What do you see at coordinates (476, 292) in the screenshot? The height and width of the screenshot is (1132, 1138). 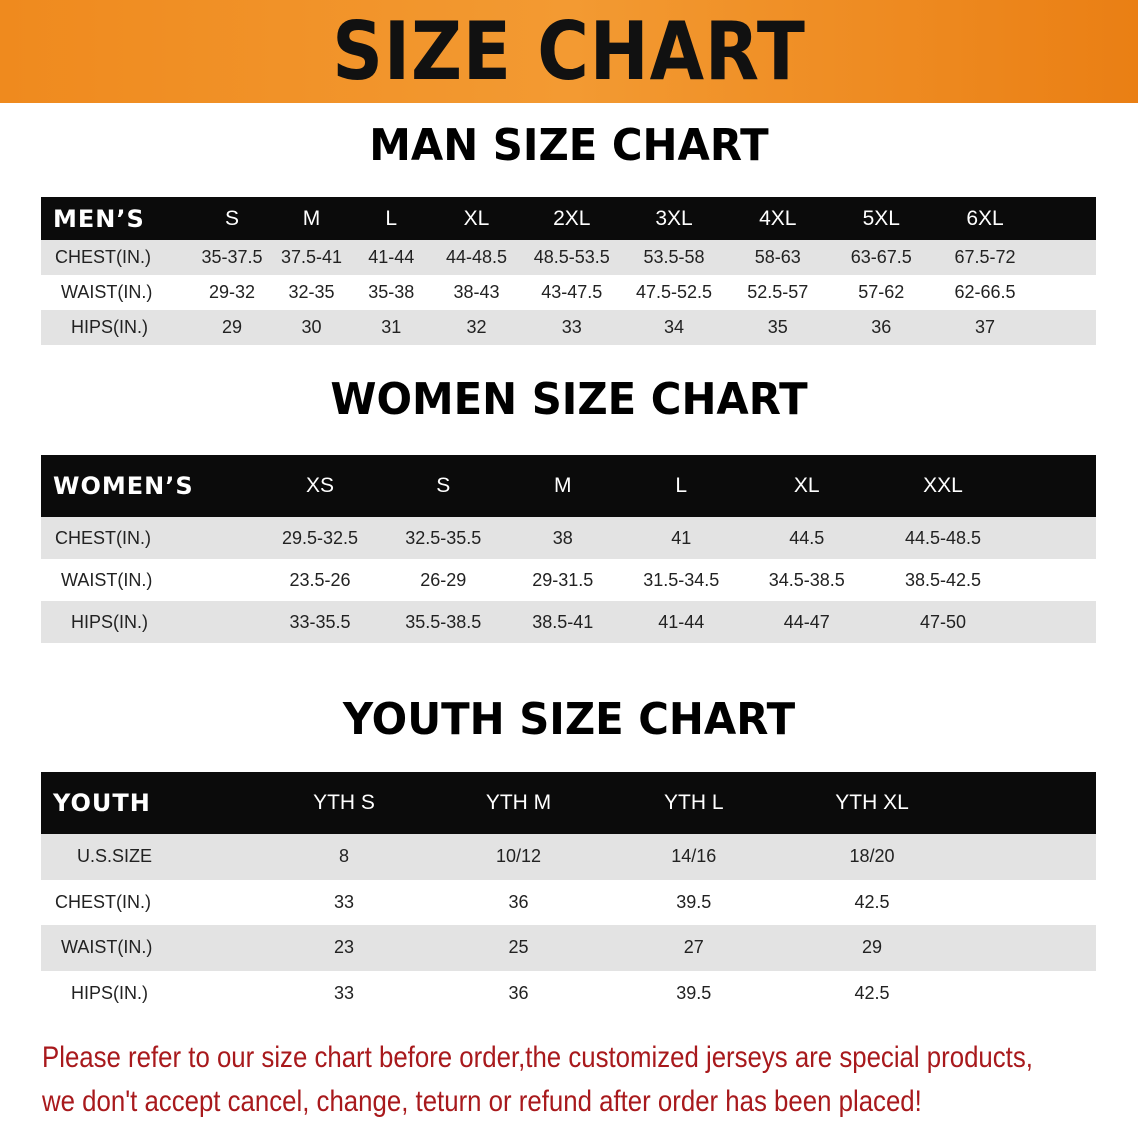 I see `measurement-cell: 38-43` at bounding box center [476, 292].